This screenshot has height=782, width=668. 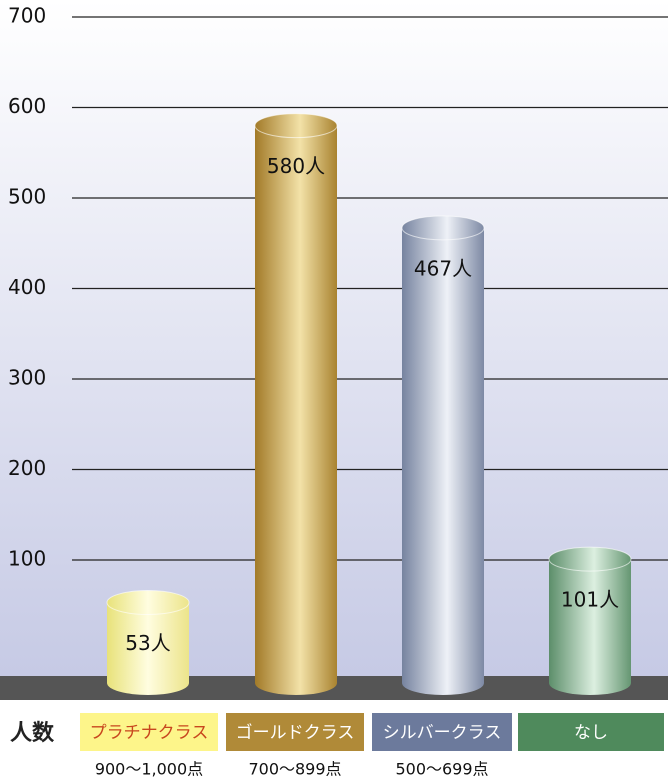 I want to click on range-label: 700〜899点, so click(x=294, y=769).